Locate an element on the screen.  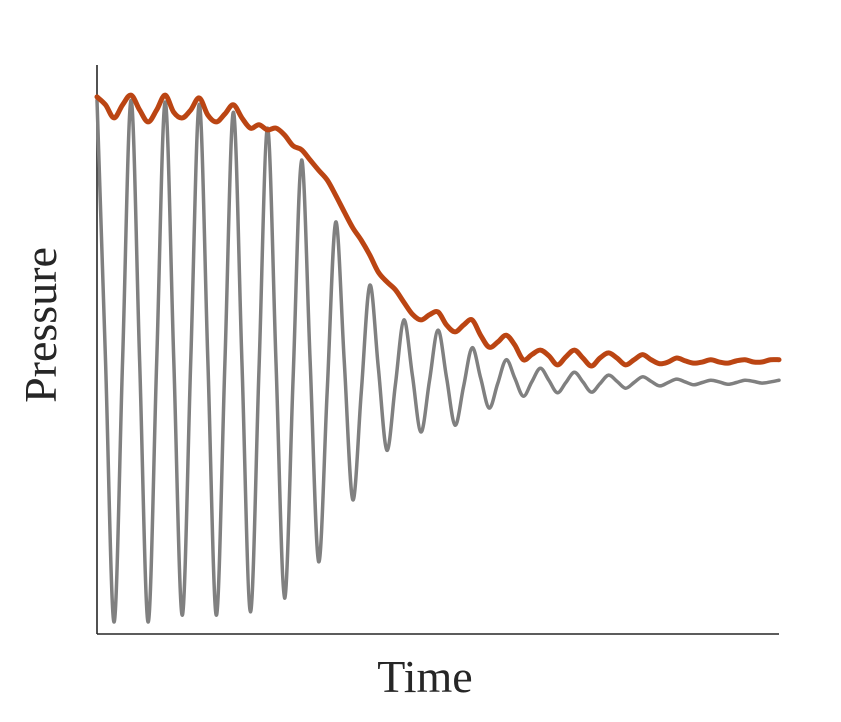
y-axis-label: Pressure is located at coordinates (40, 325).